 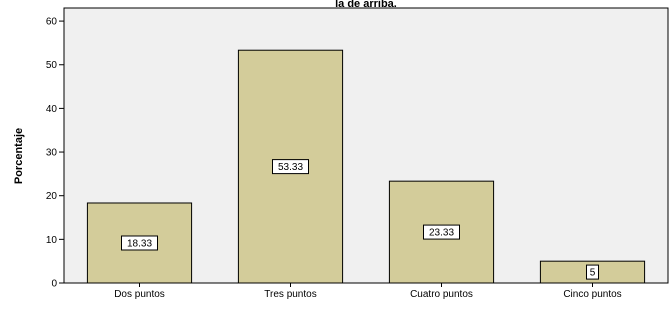 I want to click on y-axis: 0 10 20 30 40 50 60, so click(x=55, y=153).